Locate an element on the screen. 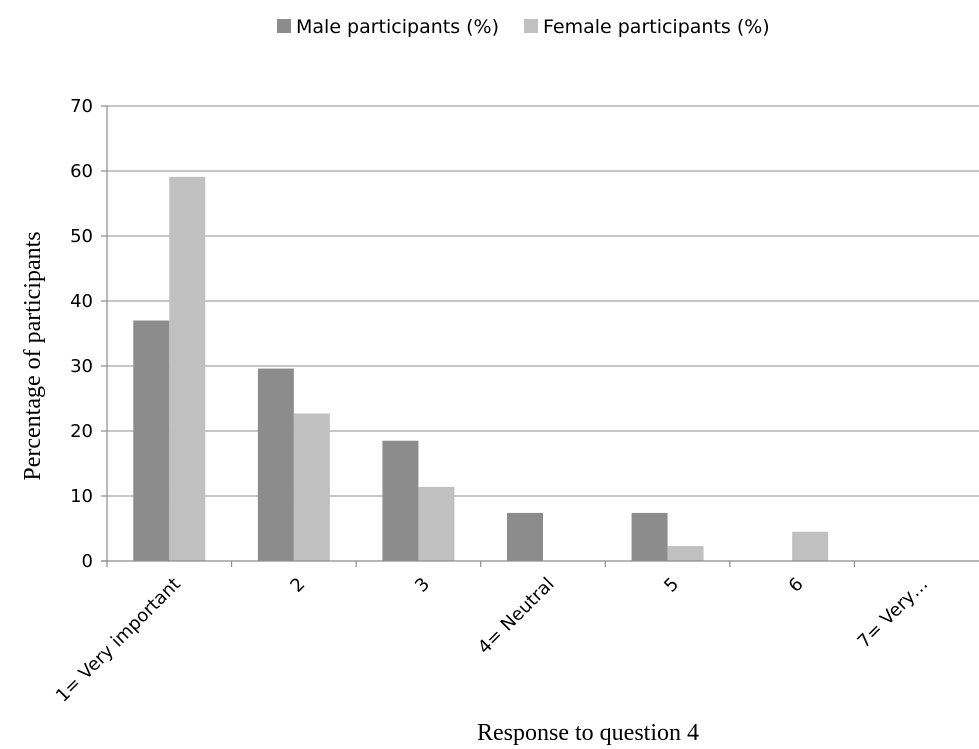 Image resolution: width=979 pixels, height=749 pixels. y-tick-label: 40 is located at coordinates (81, 301).